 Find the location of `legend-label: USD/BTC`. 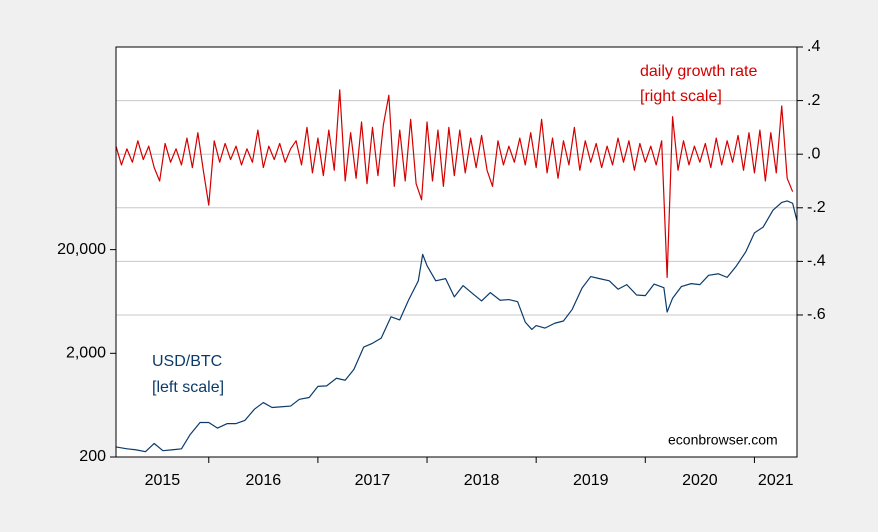

legend-label: USD/BTC is located at coordinates (187, 361).